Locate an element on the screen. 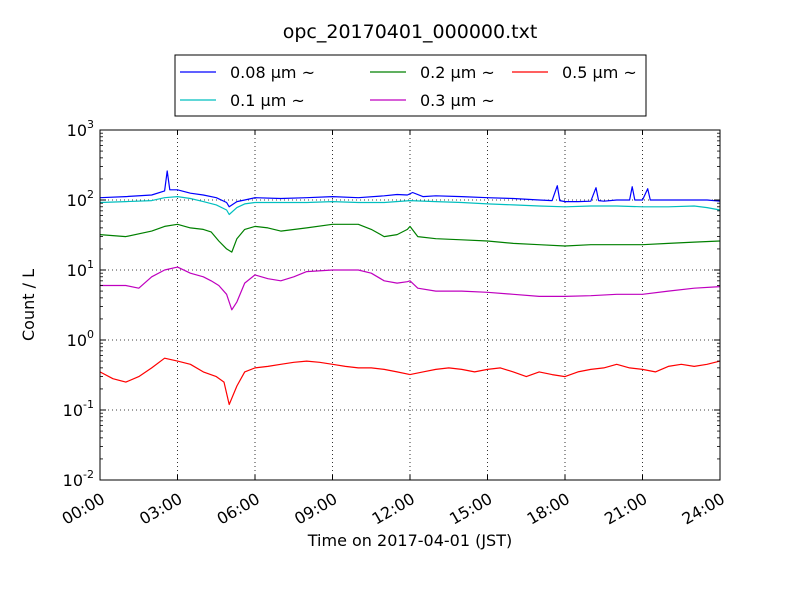  legend-label-2: 0.2 μm ~ is located at coordinates (457, 72).